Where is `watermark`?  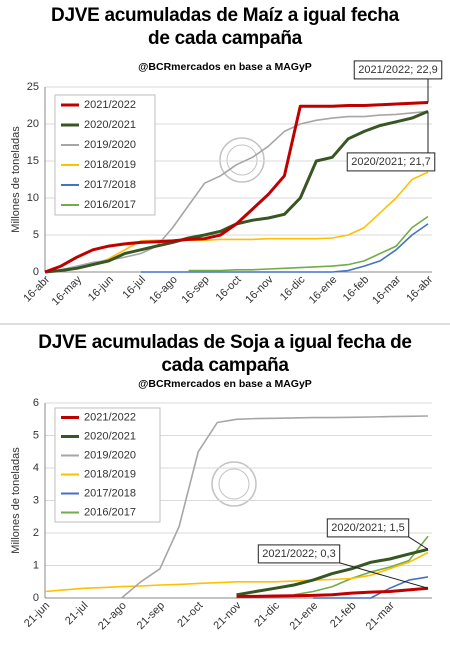
watermark is located at coordinates (238, 322).